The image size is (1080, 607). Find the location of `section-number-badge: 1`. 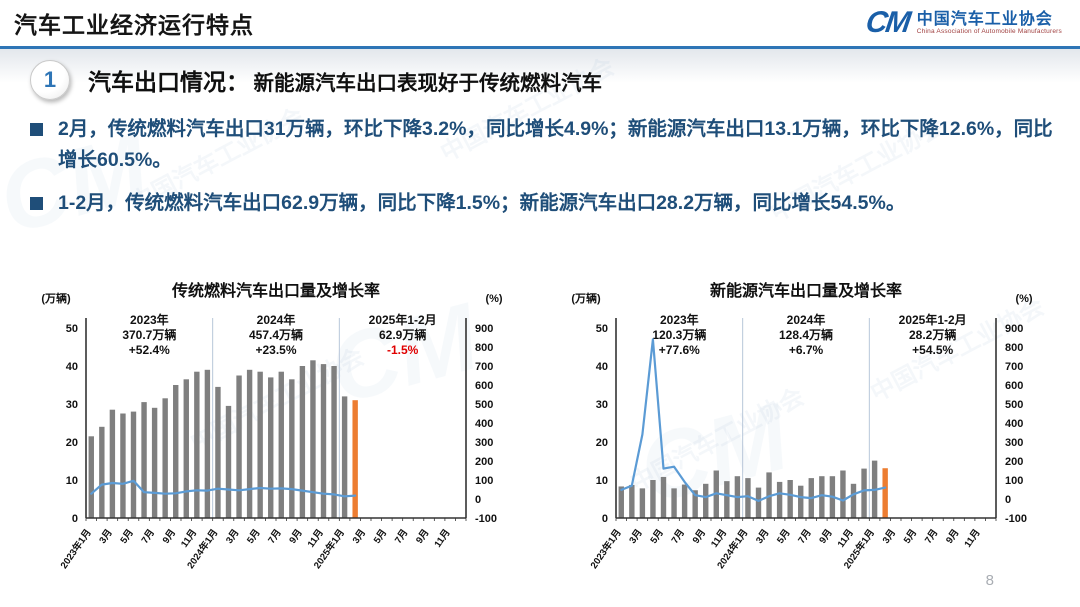

section-number-badge: 1 is located at coordinates (50, 80).